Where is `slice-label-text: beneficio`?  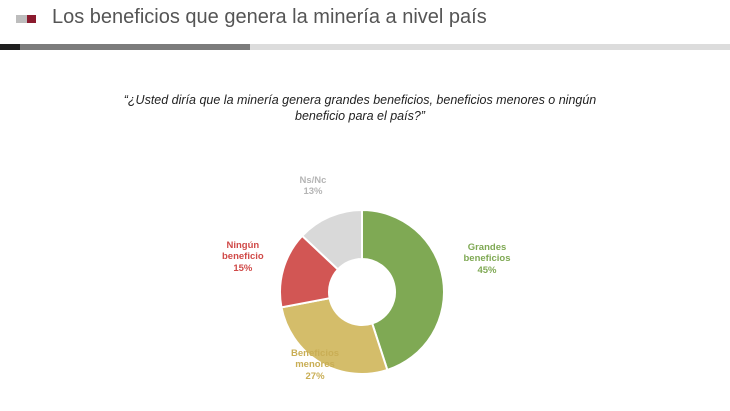 slice-label-text: beneficio is located at coordinates (243, 256).